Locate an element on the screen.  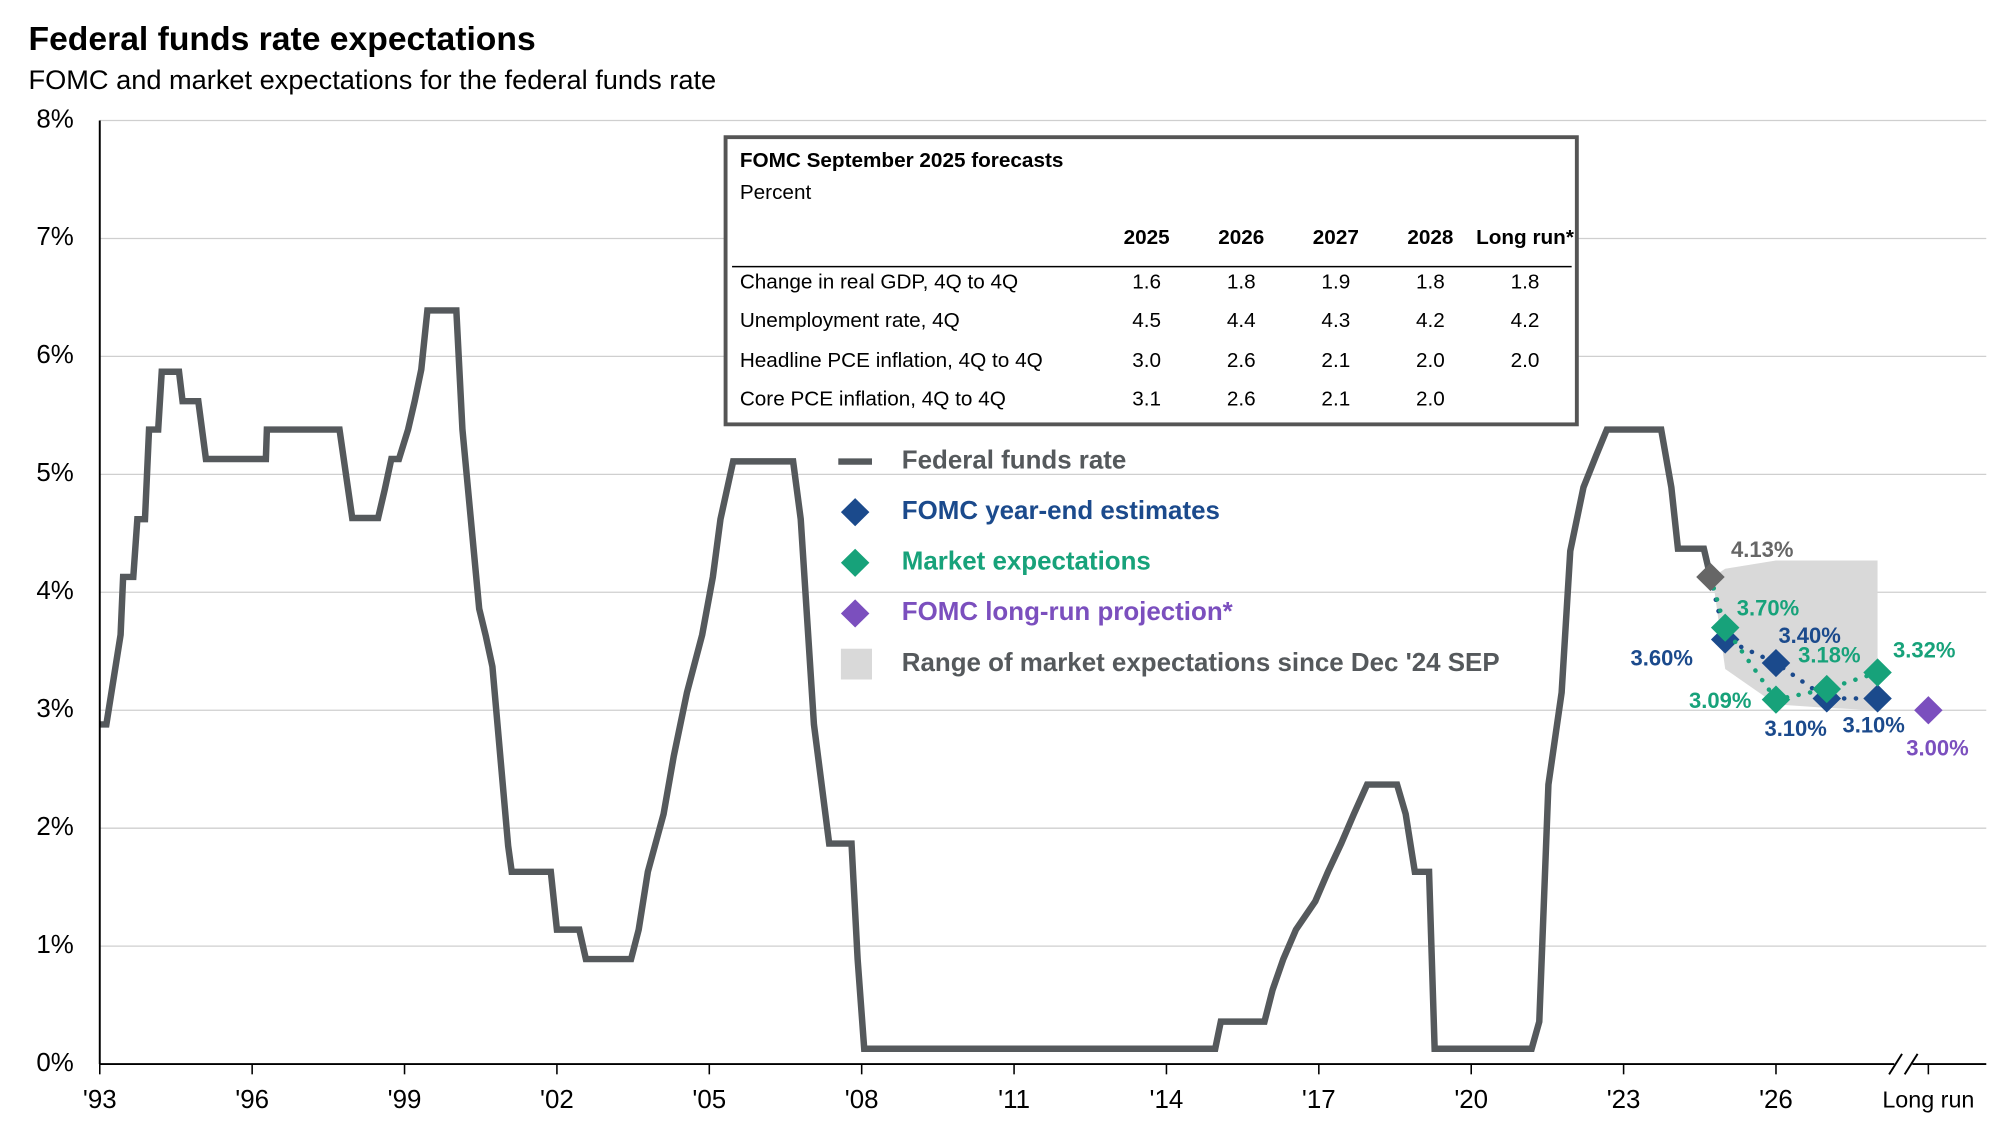
axis-break-gap is located at coordinates (1903, 1064).